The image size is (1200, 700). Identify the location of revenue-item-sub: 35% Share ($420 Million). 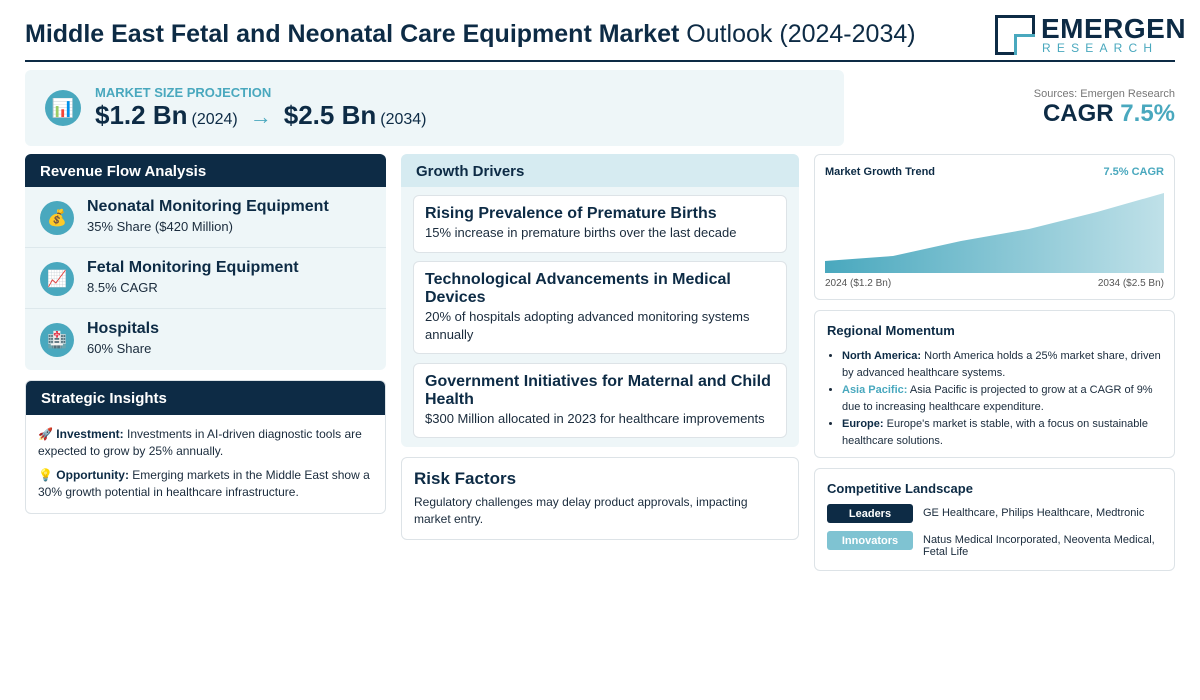
(160, 226).